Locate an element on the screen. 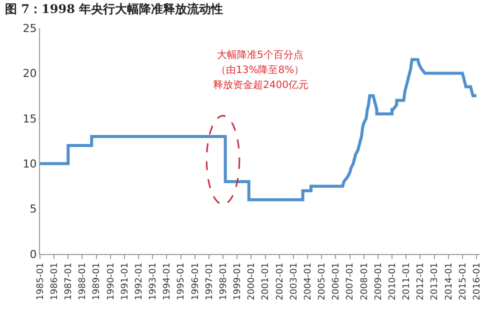 The image size is (500, 314). x-tick-label: 2002-01 is located at coordinates (280, 281).